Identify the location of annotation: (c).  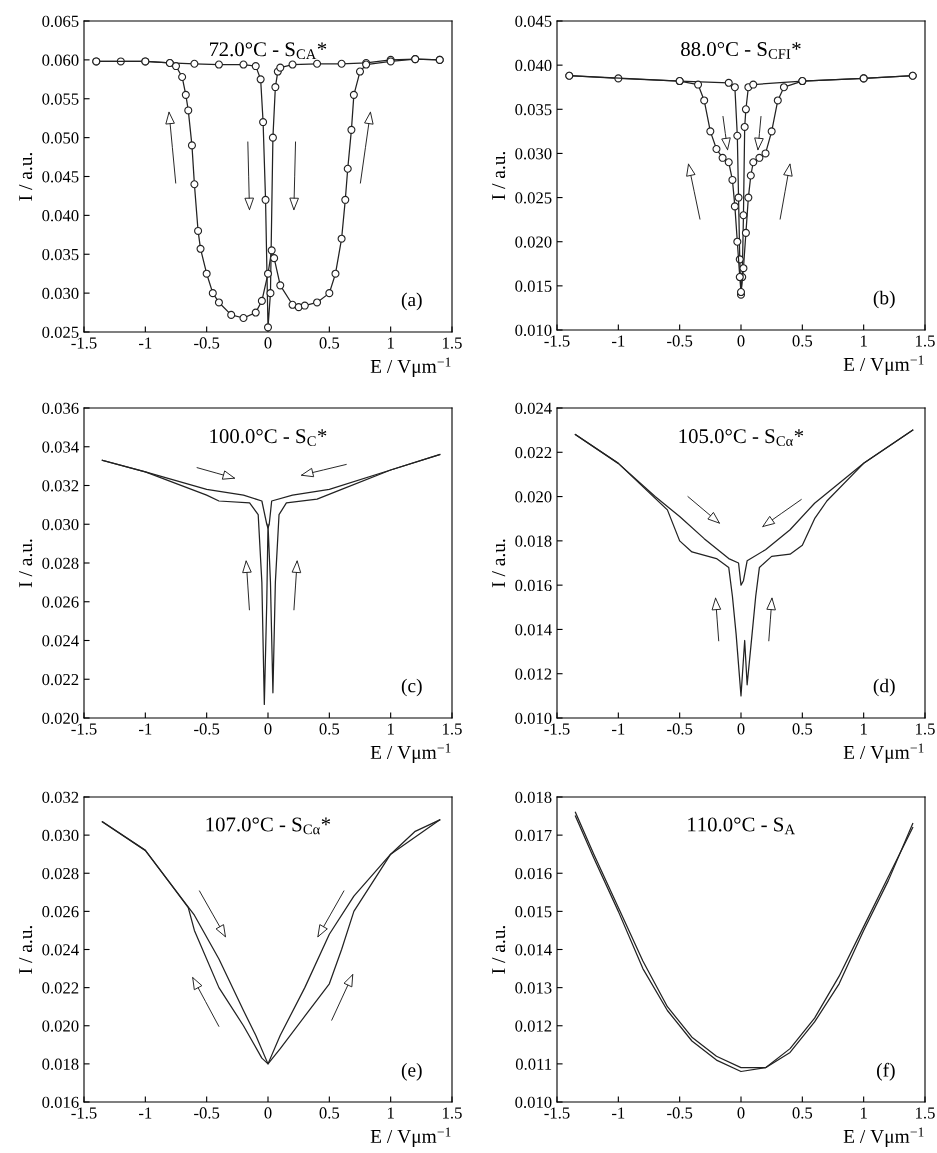
(411, 687).